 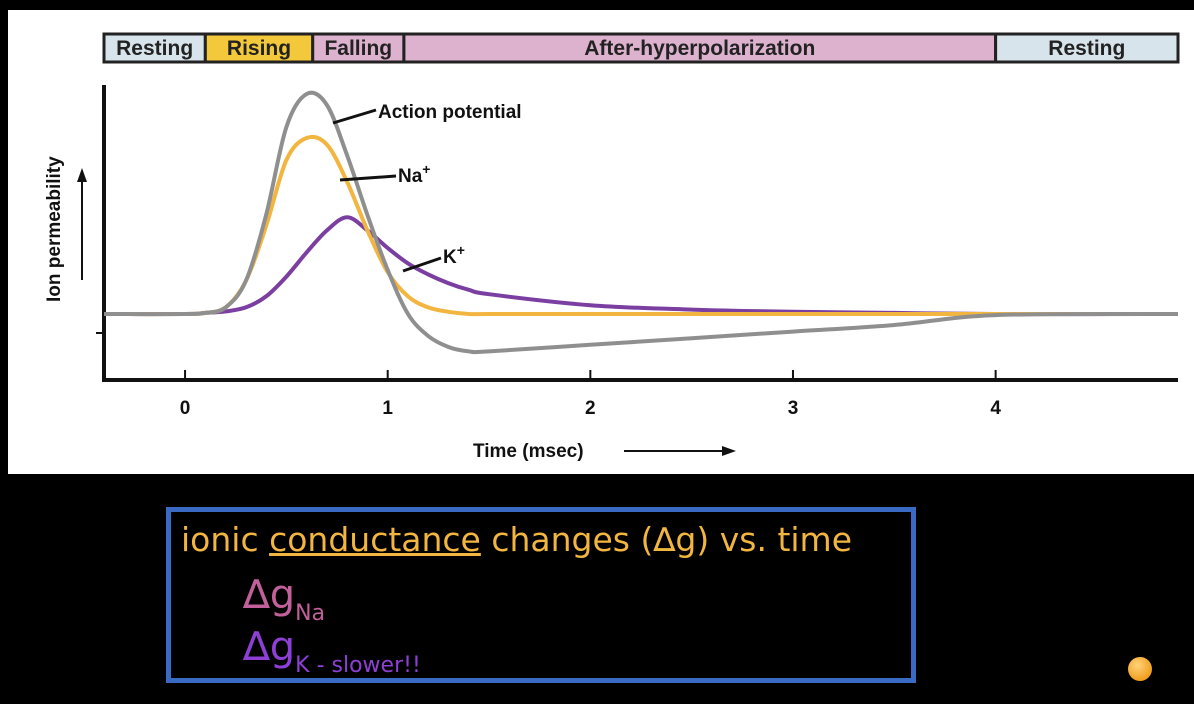 What do you see at coordinates (82, 175) in the screenshot?
I see `y-axis-arrowhead` at bounding box center [82, 175].